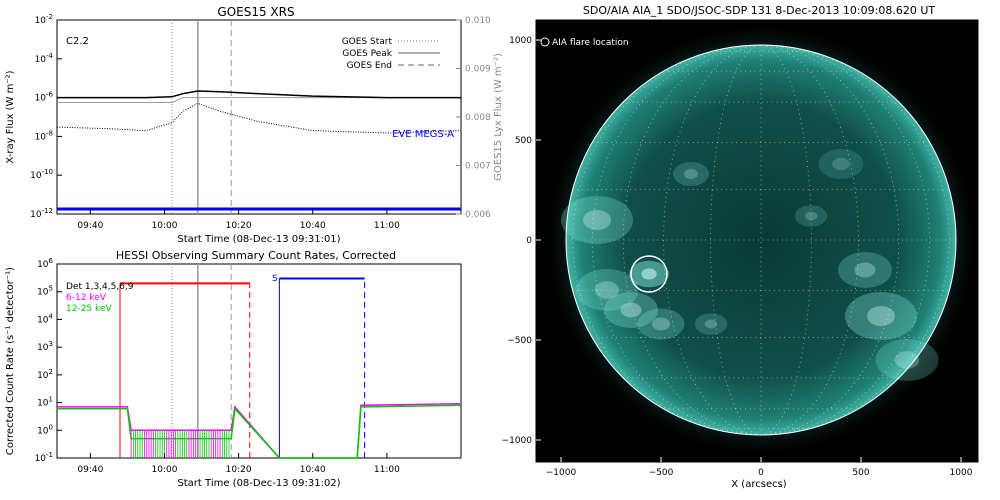  I want to click on goes-legend: GOES Start GOES Peak GOES End, so click(391, 54).